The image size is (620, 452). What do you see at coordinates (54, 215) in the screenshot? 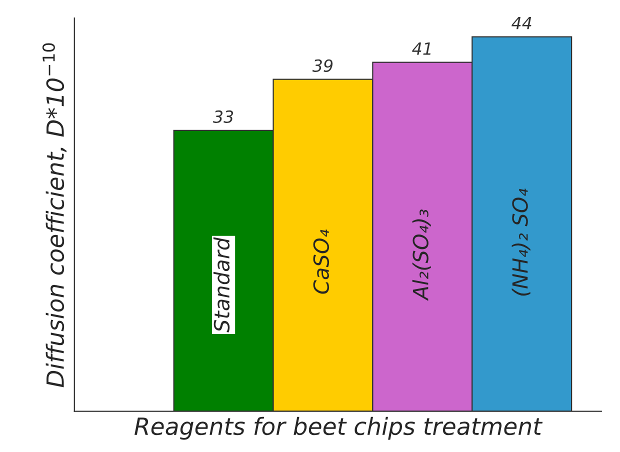
I see `y-axis-title: Diffusion coefficient, D*10$^{−10}$` at bounding box center [54, 215].